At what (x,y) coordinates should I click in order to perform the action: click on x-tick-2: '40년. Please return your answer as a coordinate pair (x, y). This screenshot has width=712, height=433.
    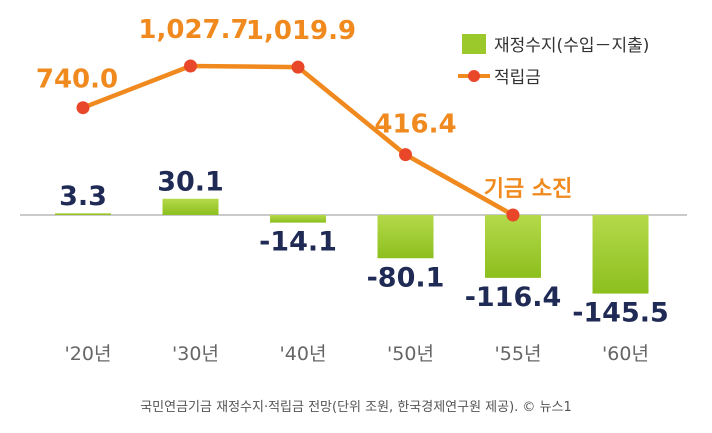
    Looking at the image, I should click on (303, 354).